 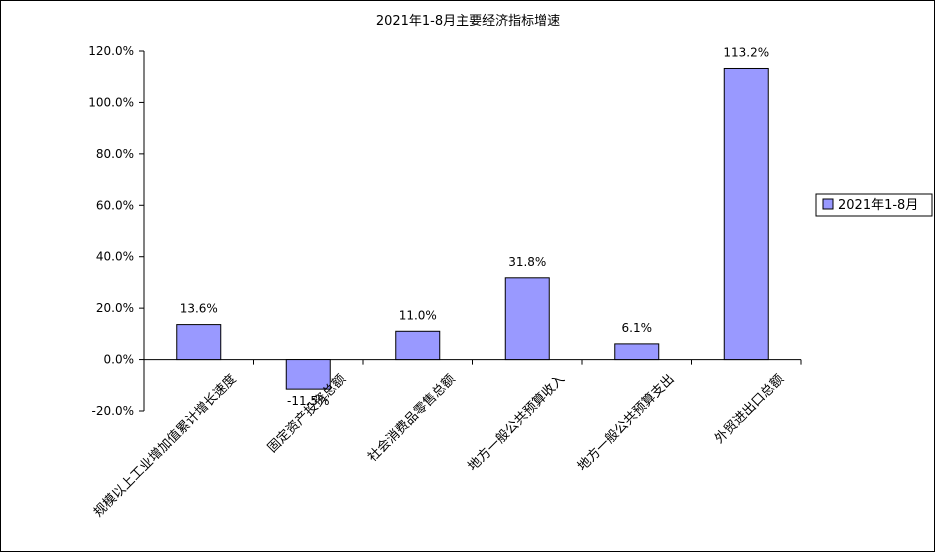 What do you see at coordinates (418, 315) in the screenshot?
I see `data-label: 11.0%` at bounding box center [418, 315].